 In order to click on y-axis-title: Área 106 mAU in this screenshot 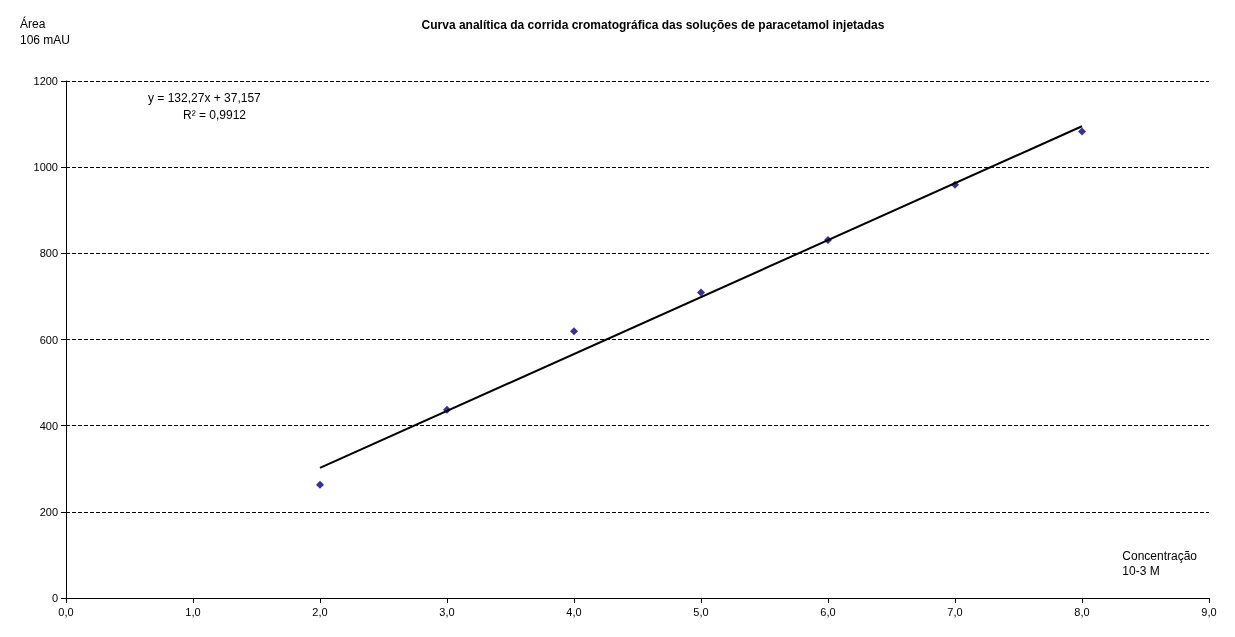, I will do `click(45, 31)`.